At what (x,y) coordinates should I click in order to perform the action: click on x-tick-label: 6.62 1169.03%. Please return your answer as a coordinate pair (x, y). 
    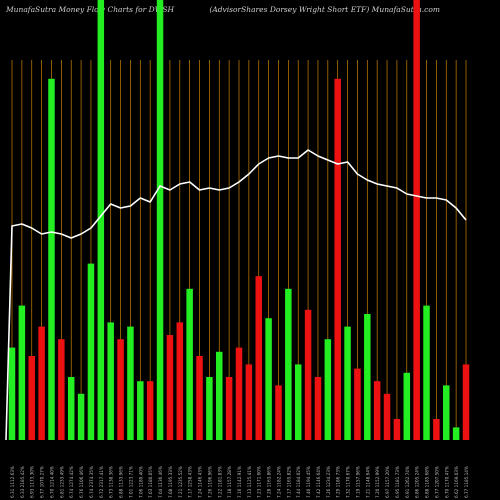
    Looking at the image, I should click on (456, 482).